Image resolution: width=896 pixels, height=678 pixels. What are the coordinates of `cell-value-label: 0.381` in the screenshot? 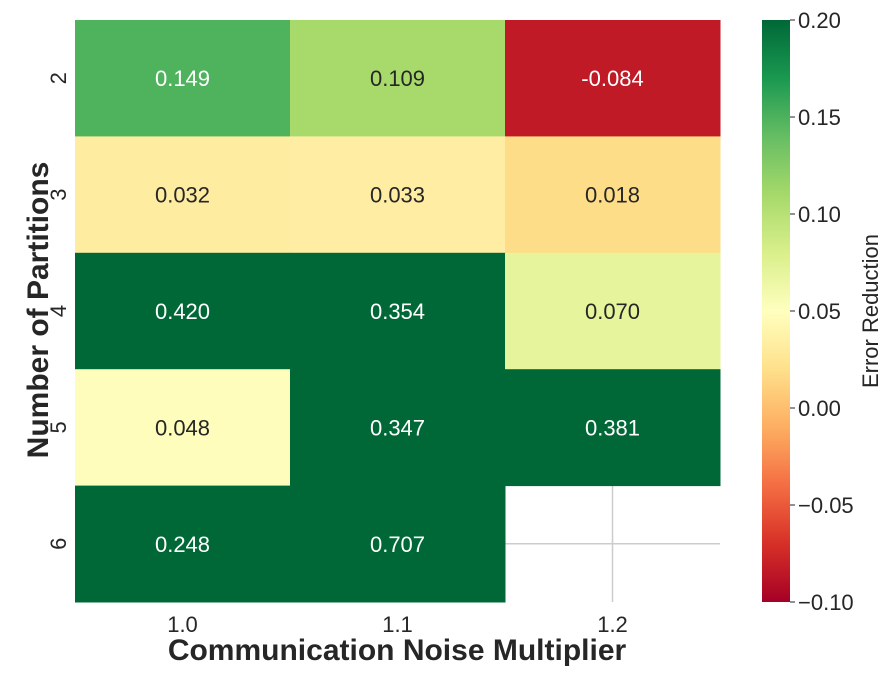 It's located at (612, 427).